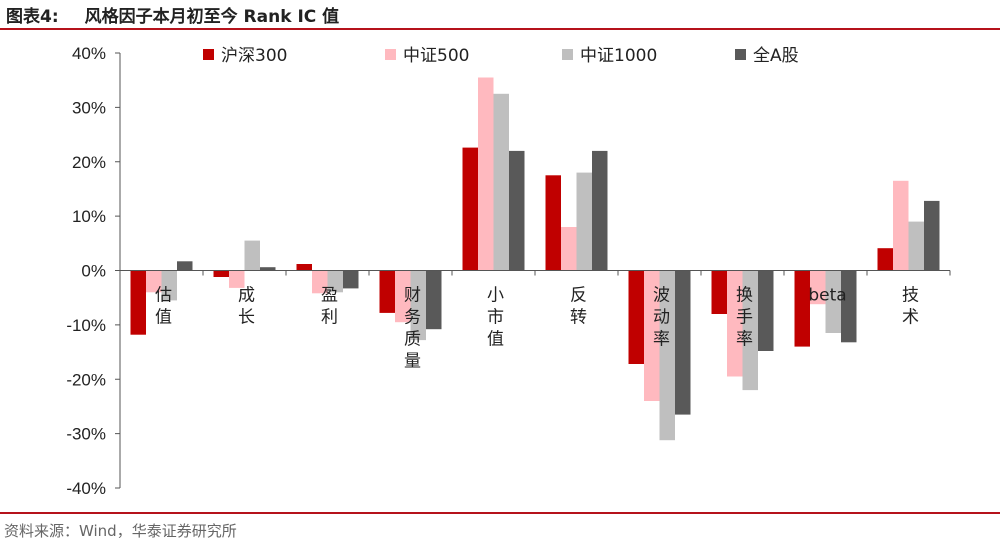 This screenshot has height=545, width=1000. I want to click on category-label: 估值, so click(163, 307).